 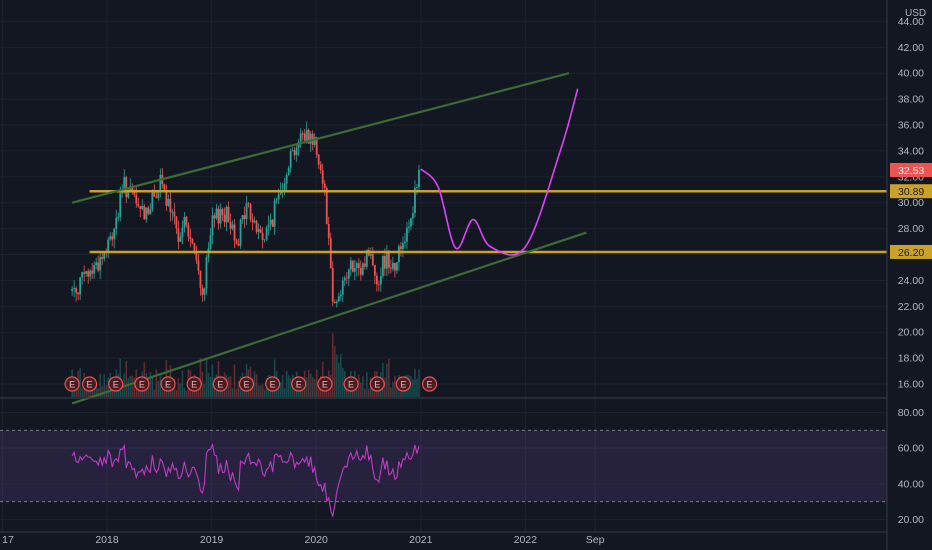 What do you see at coordinates (212, 540) in the screenshot?
I see `x-tick-label: 2019` at bounding box center [212, 540].